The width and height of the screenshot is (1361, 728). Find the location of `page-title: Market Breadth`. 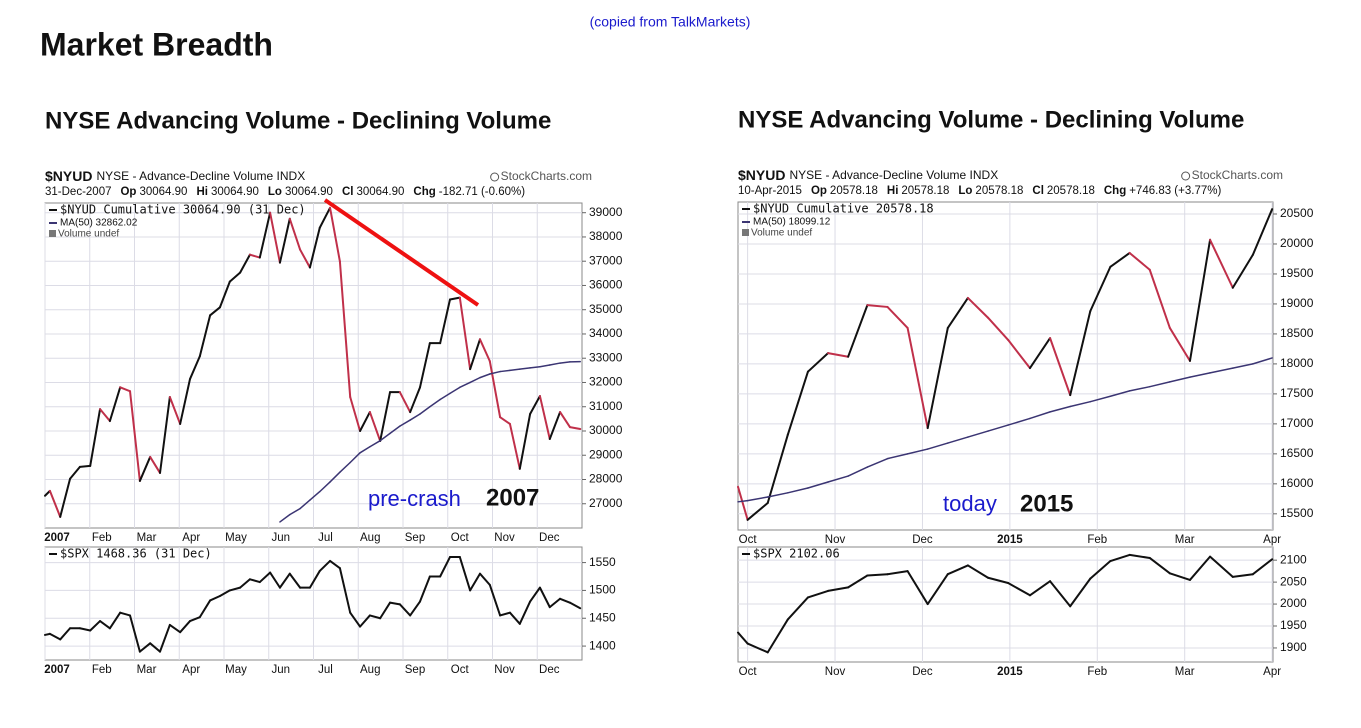

page-title: Market Breadth is located at coordinates (156, 44).